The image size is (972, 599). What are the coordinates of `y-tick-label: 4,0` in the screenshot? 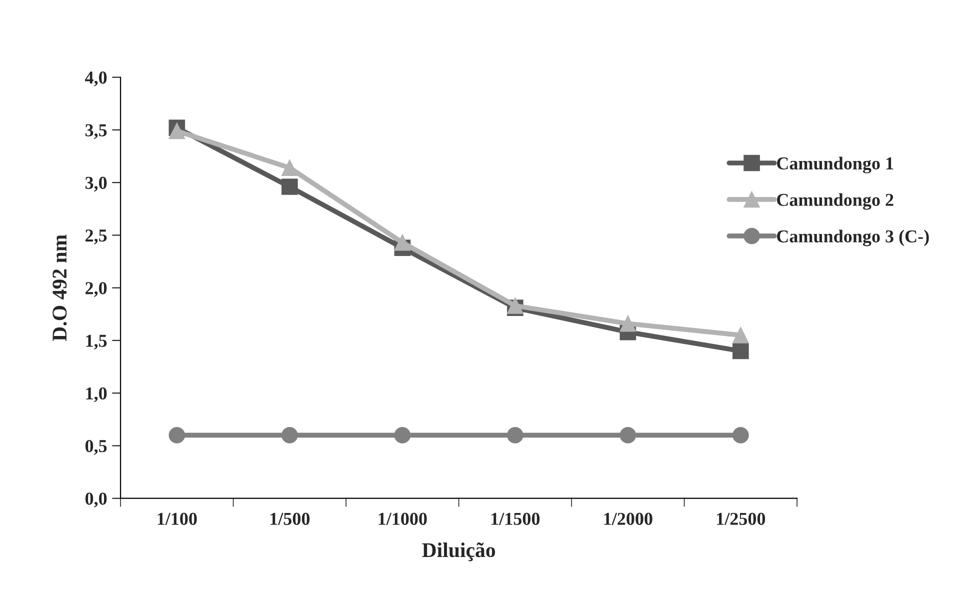 It's located at (96, 79).